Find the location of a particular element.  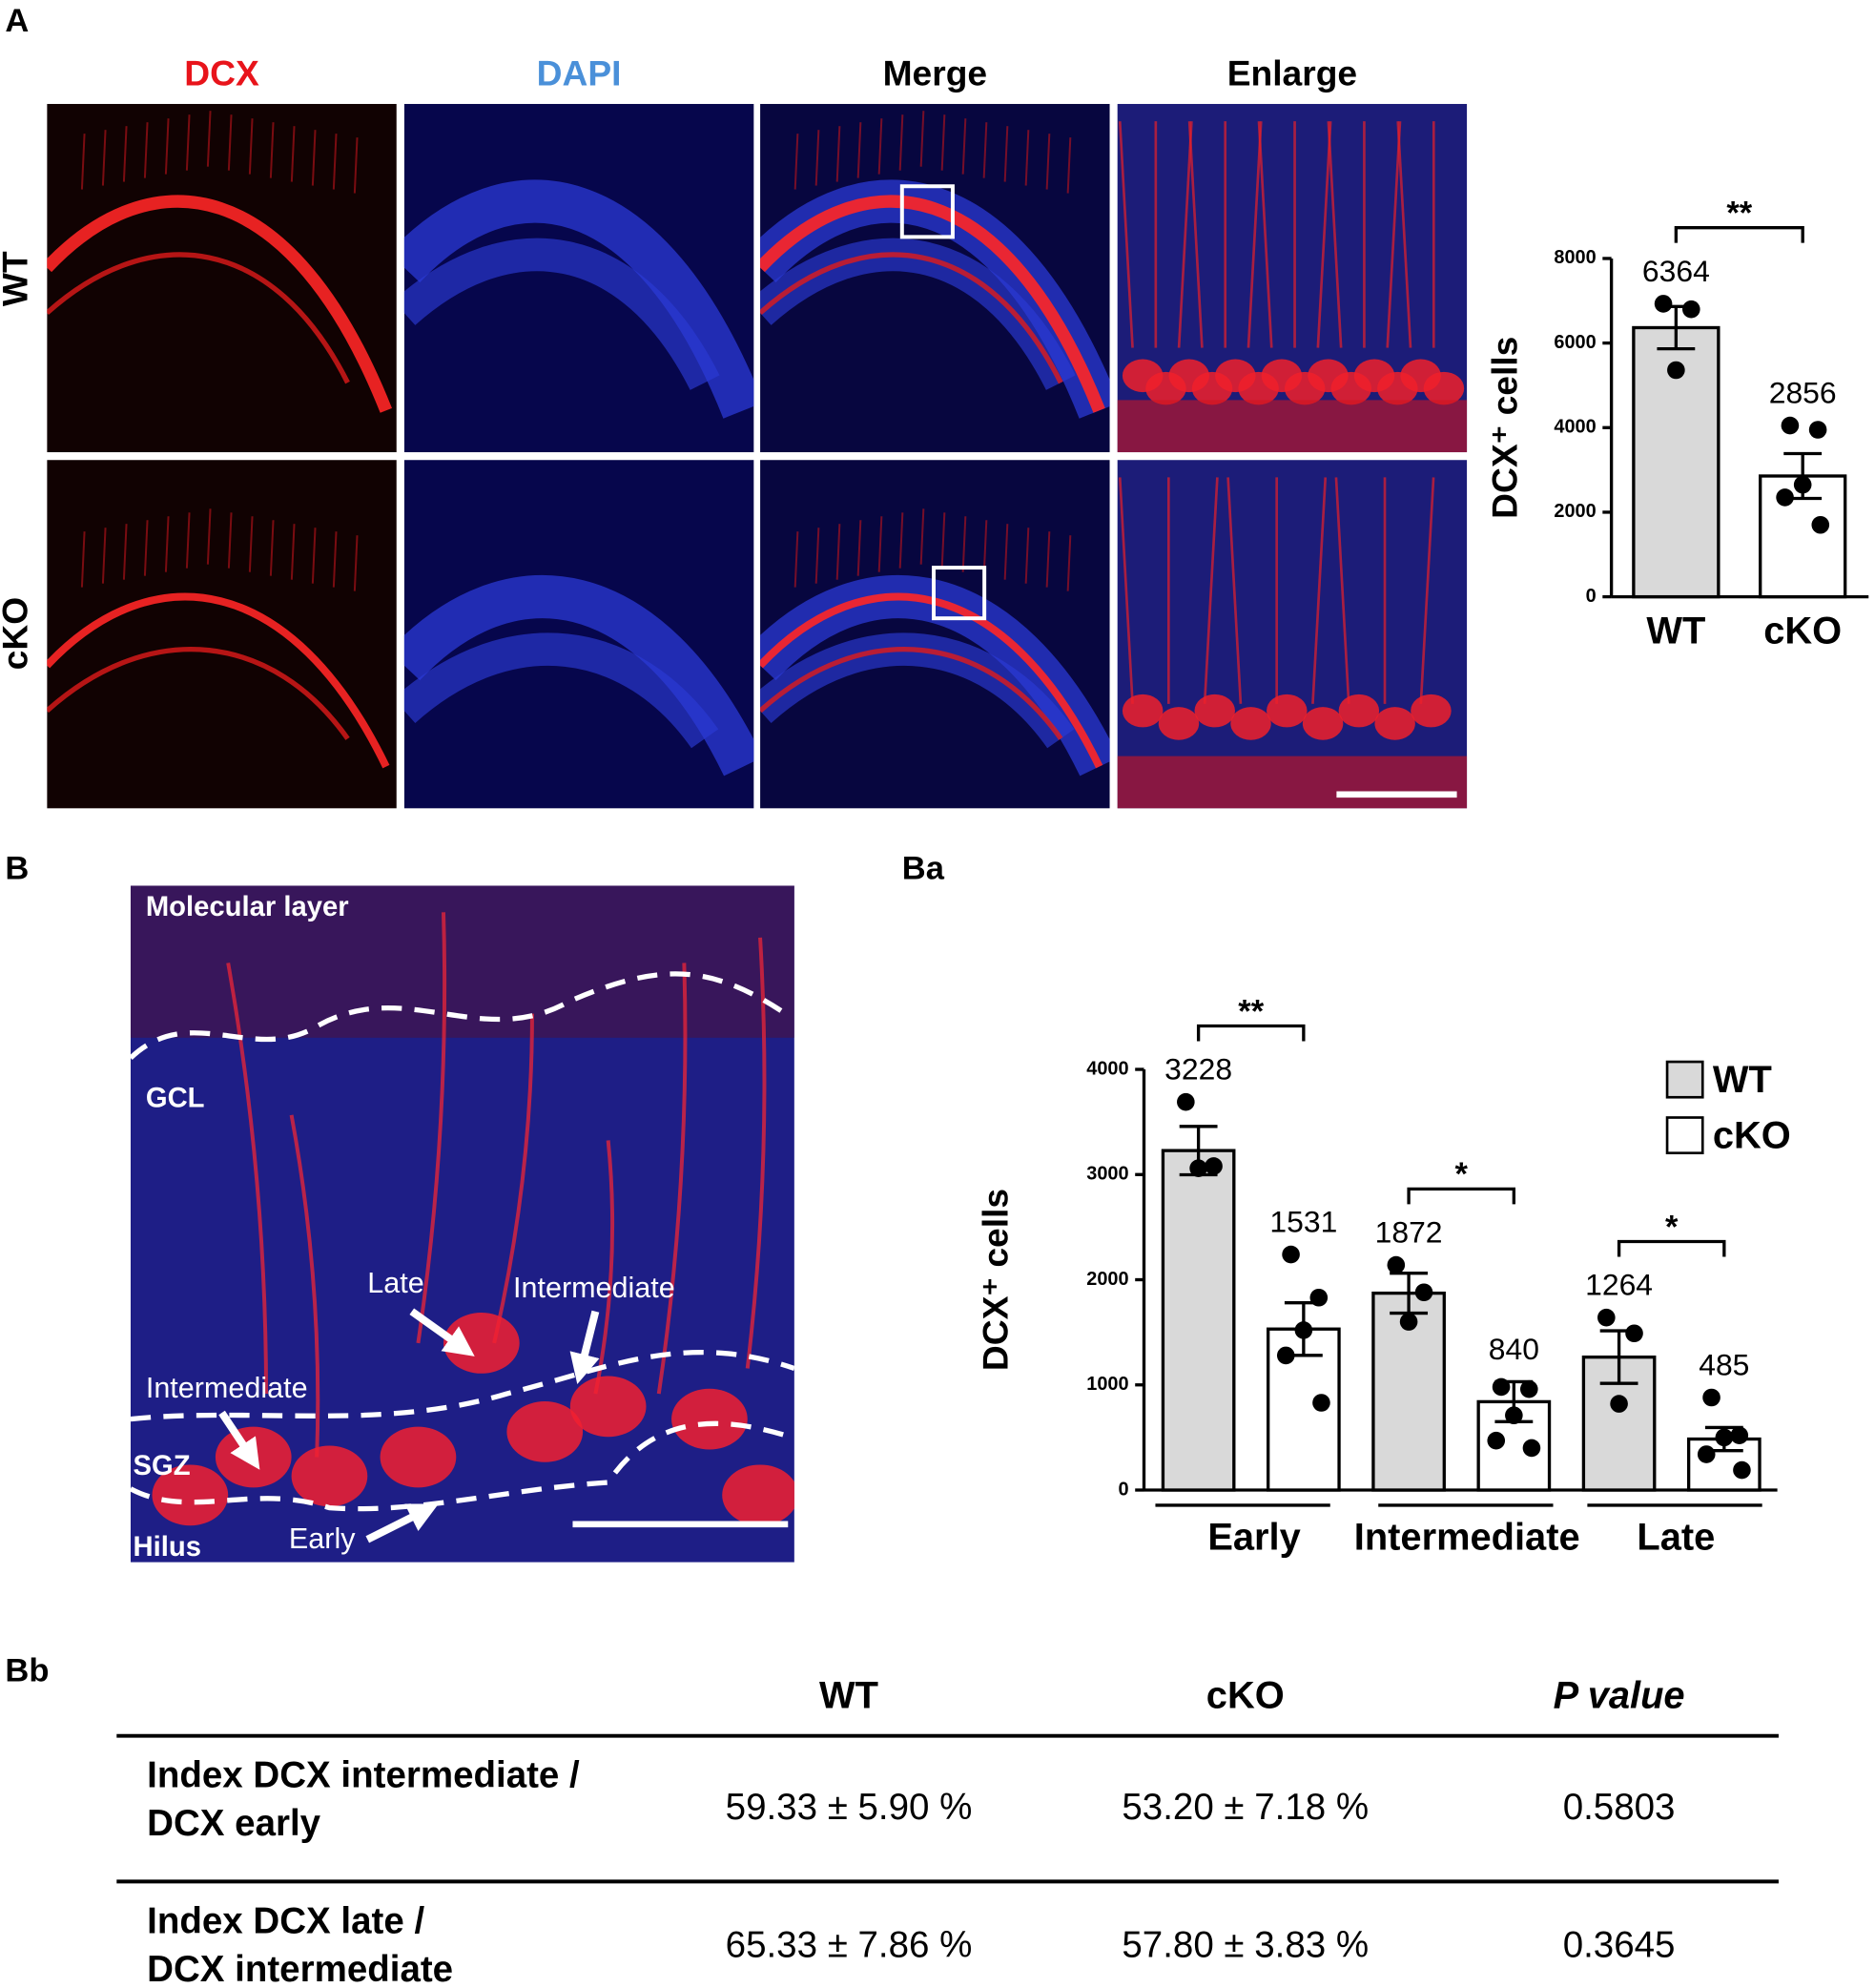

x-tick-label: Intermediate is located at coordinates (1467, 1537).